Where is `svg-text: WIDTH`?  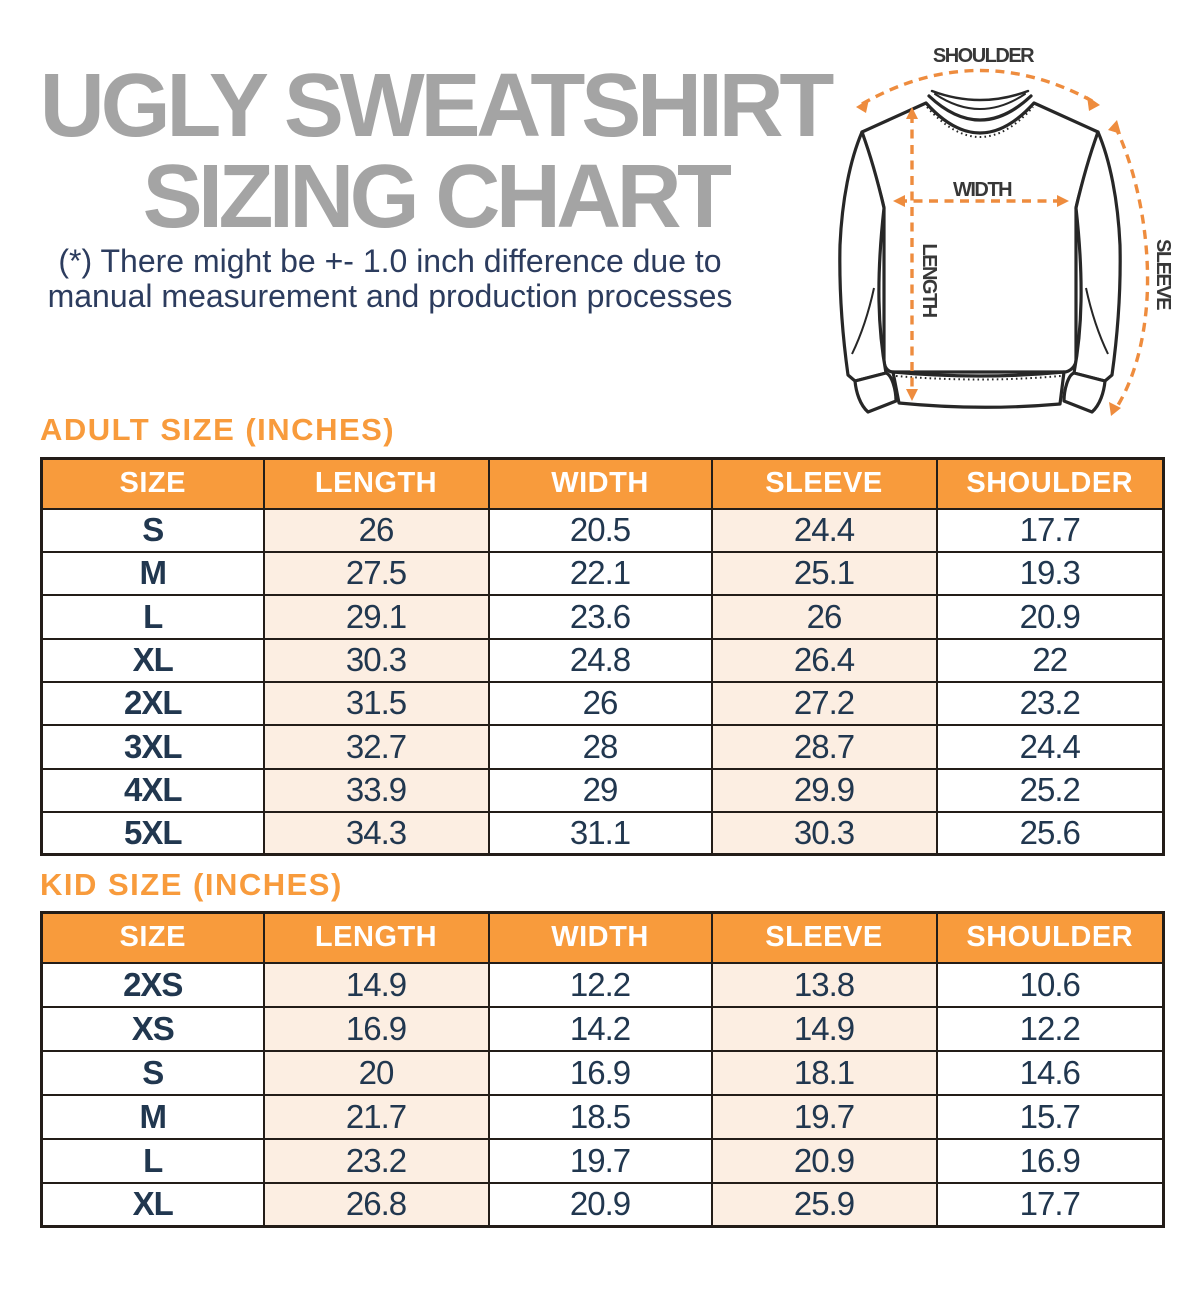
svg-text: WIDTH is located at coordinates (982, 190).